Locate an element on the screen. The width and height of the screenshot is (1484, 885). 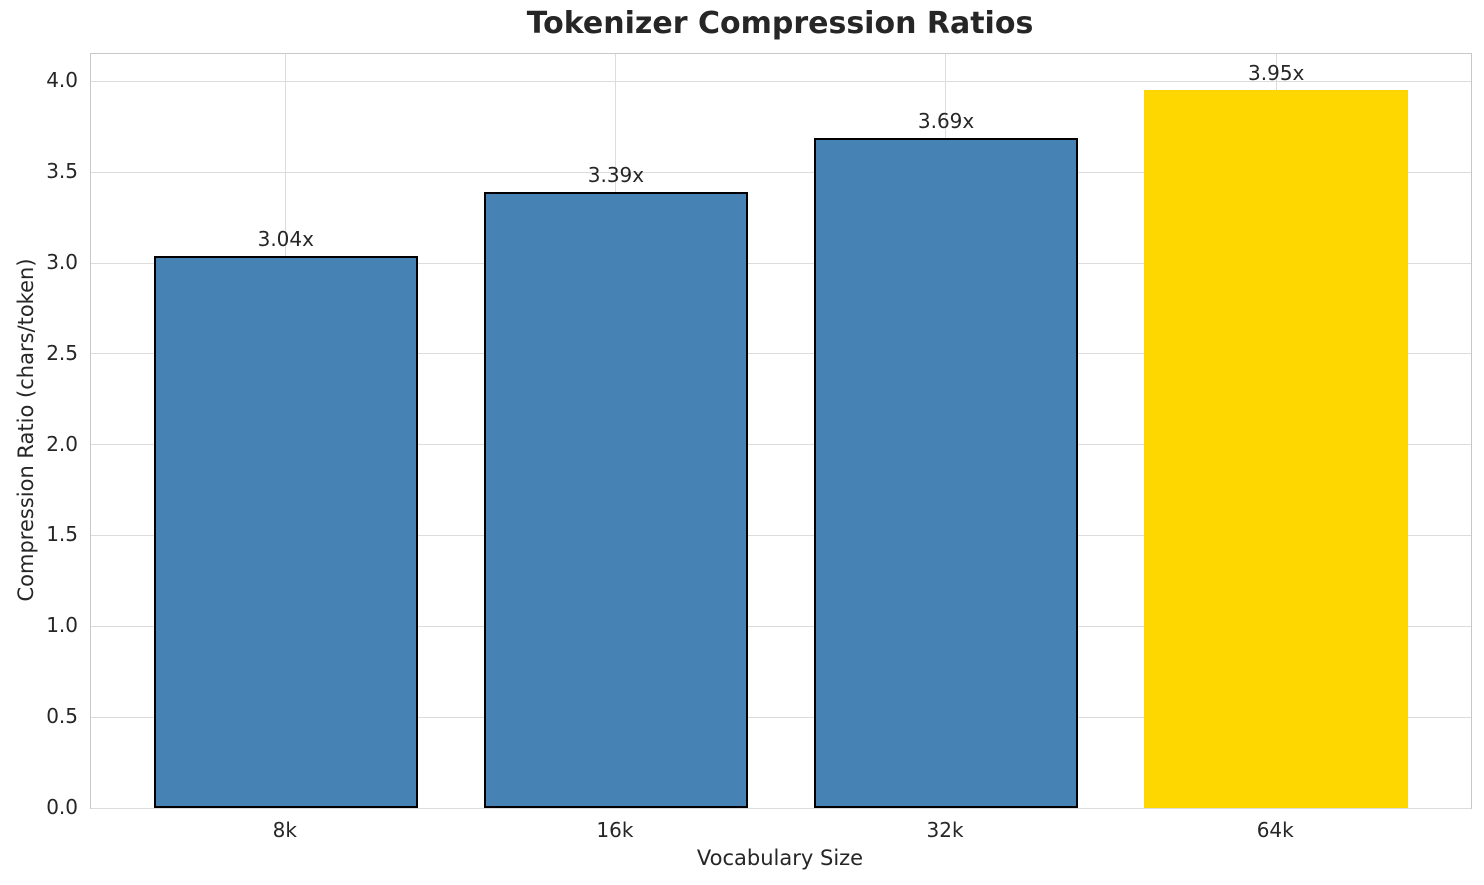
bar-value-label: 3.69x is located at coordinates (946, 120).